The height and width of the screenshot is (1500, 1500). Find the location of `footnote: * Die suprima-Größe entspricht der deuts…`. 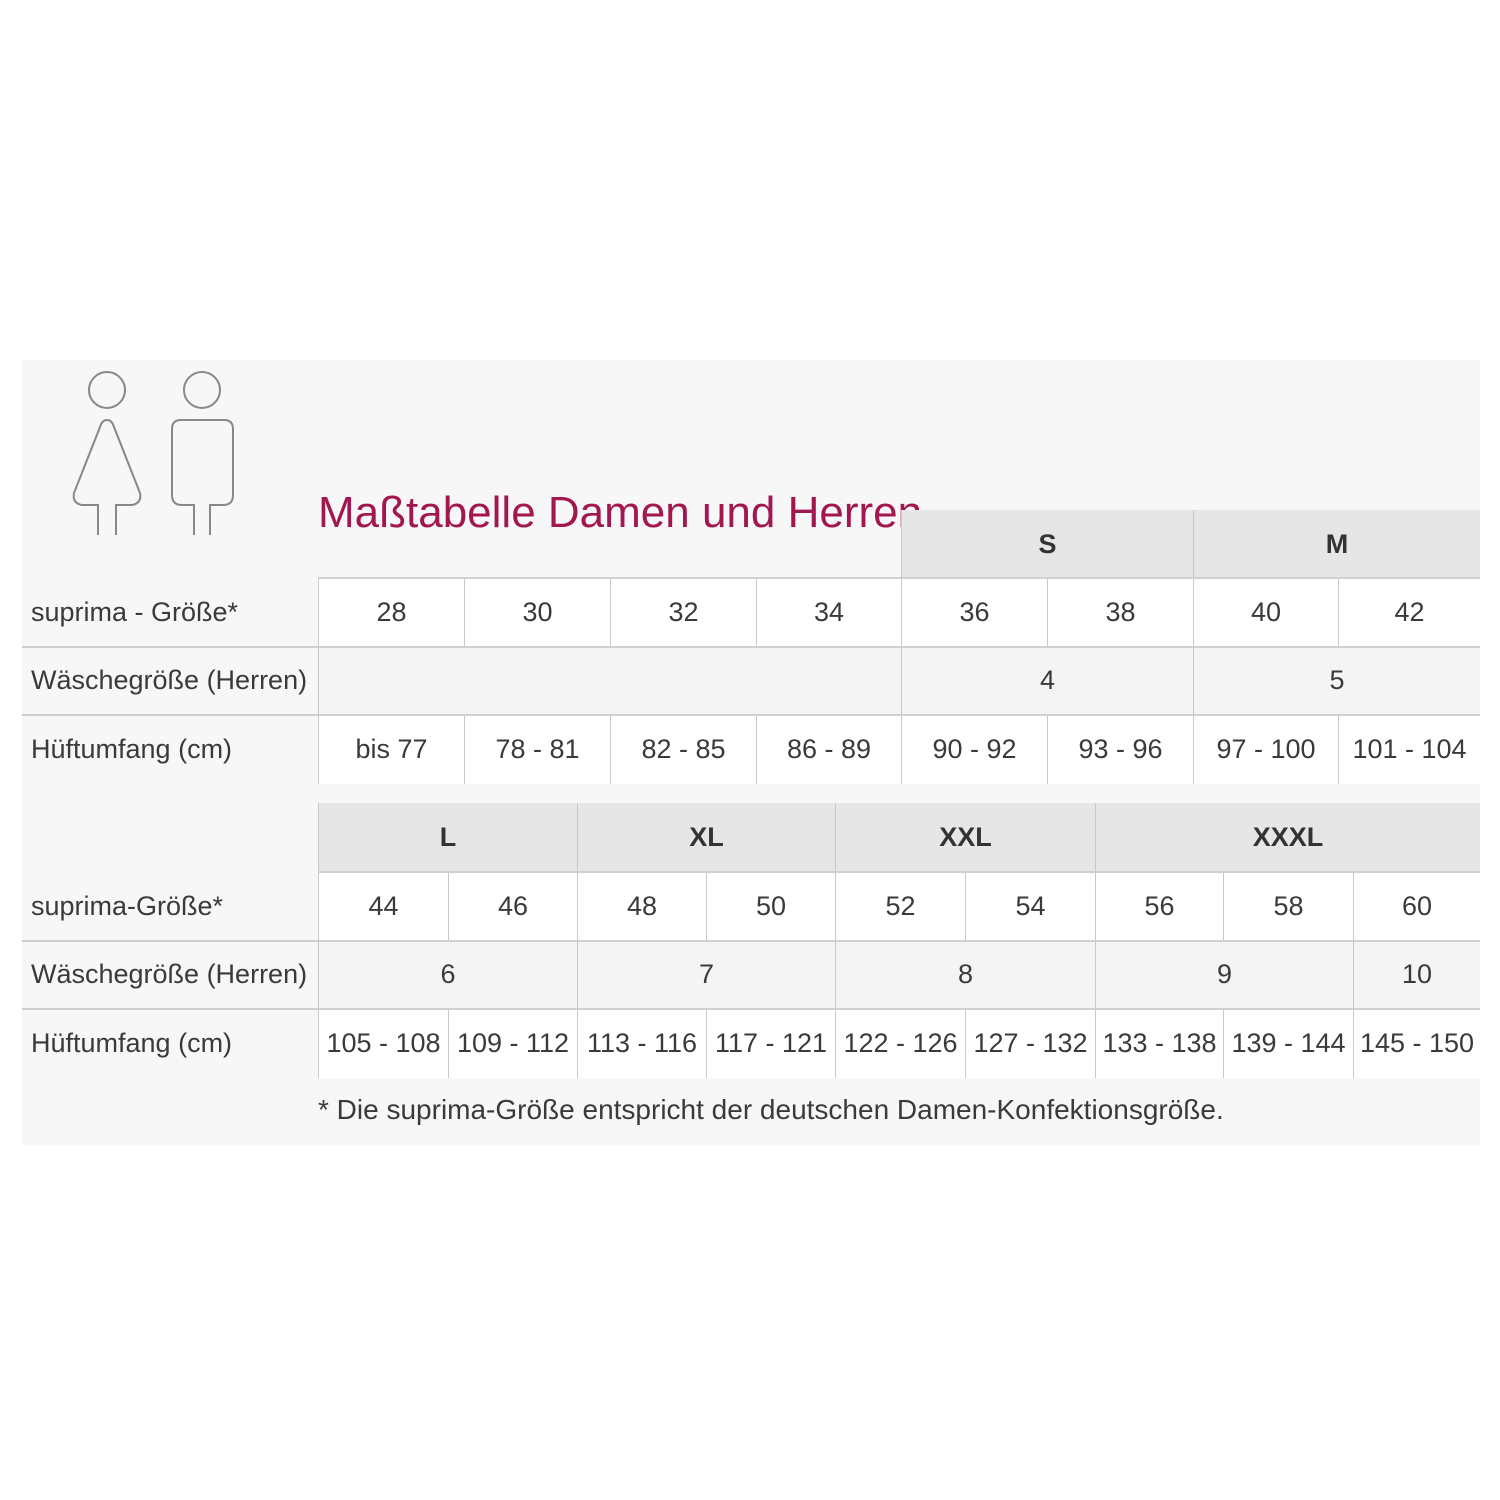

footnote: * Die suprima-Größe entspricht der deuts… is located at coordinates (771, 1109).